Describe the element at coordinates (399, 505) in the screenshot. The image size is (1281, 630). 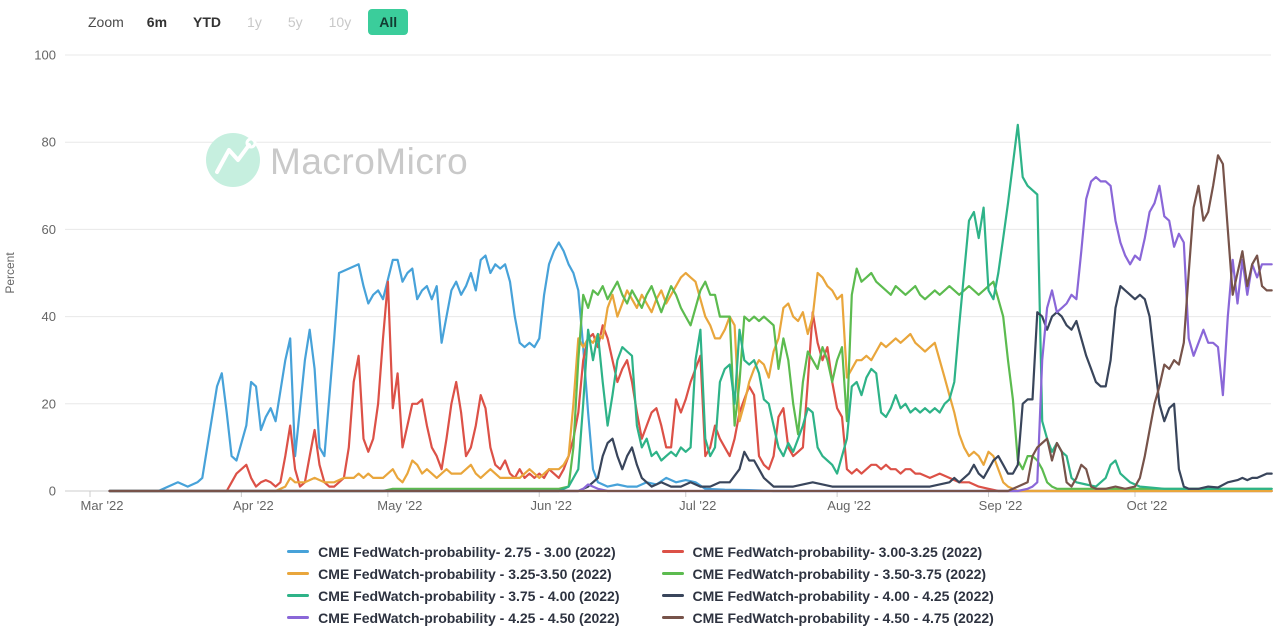
I see `x-tick-label: May '22` at that location.